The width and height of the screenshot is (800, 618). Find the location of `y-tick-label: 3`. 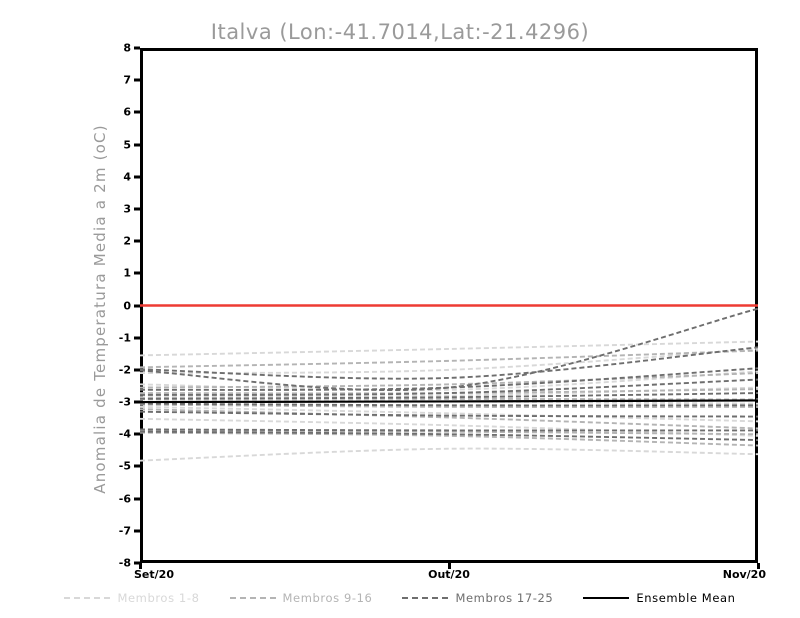

y-tick-label: 3 is located at coordinates (127, 209).